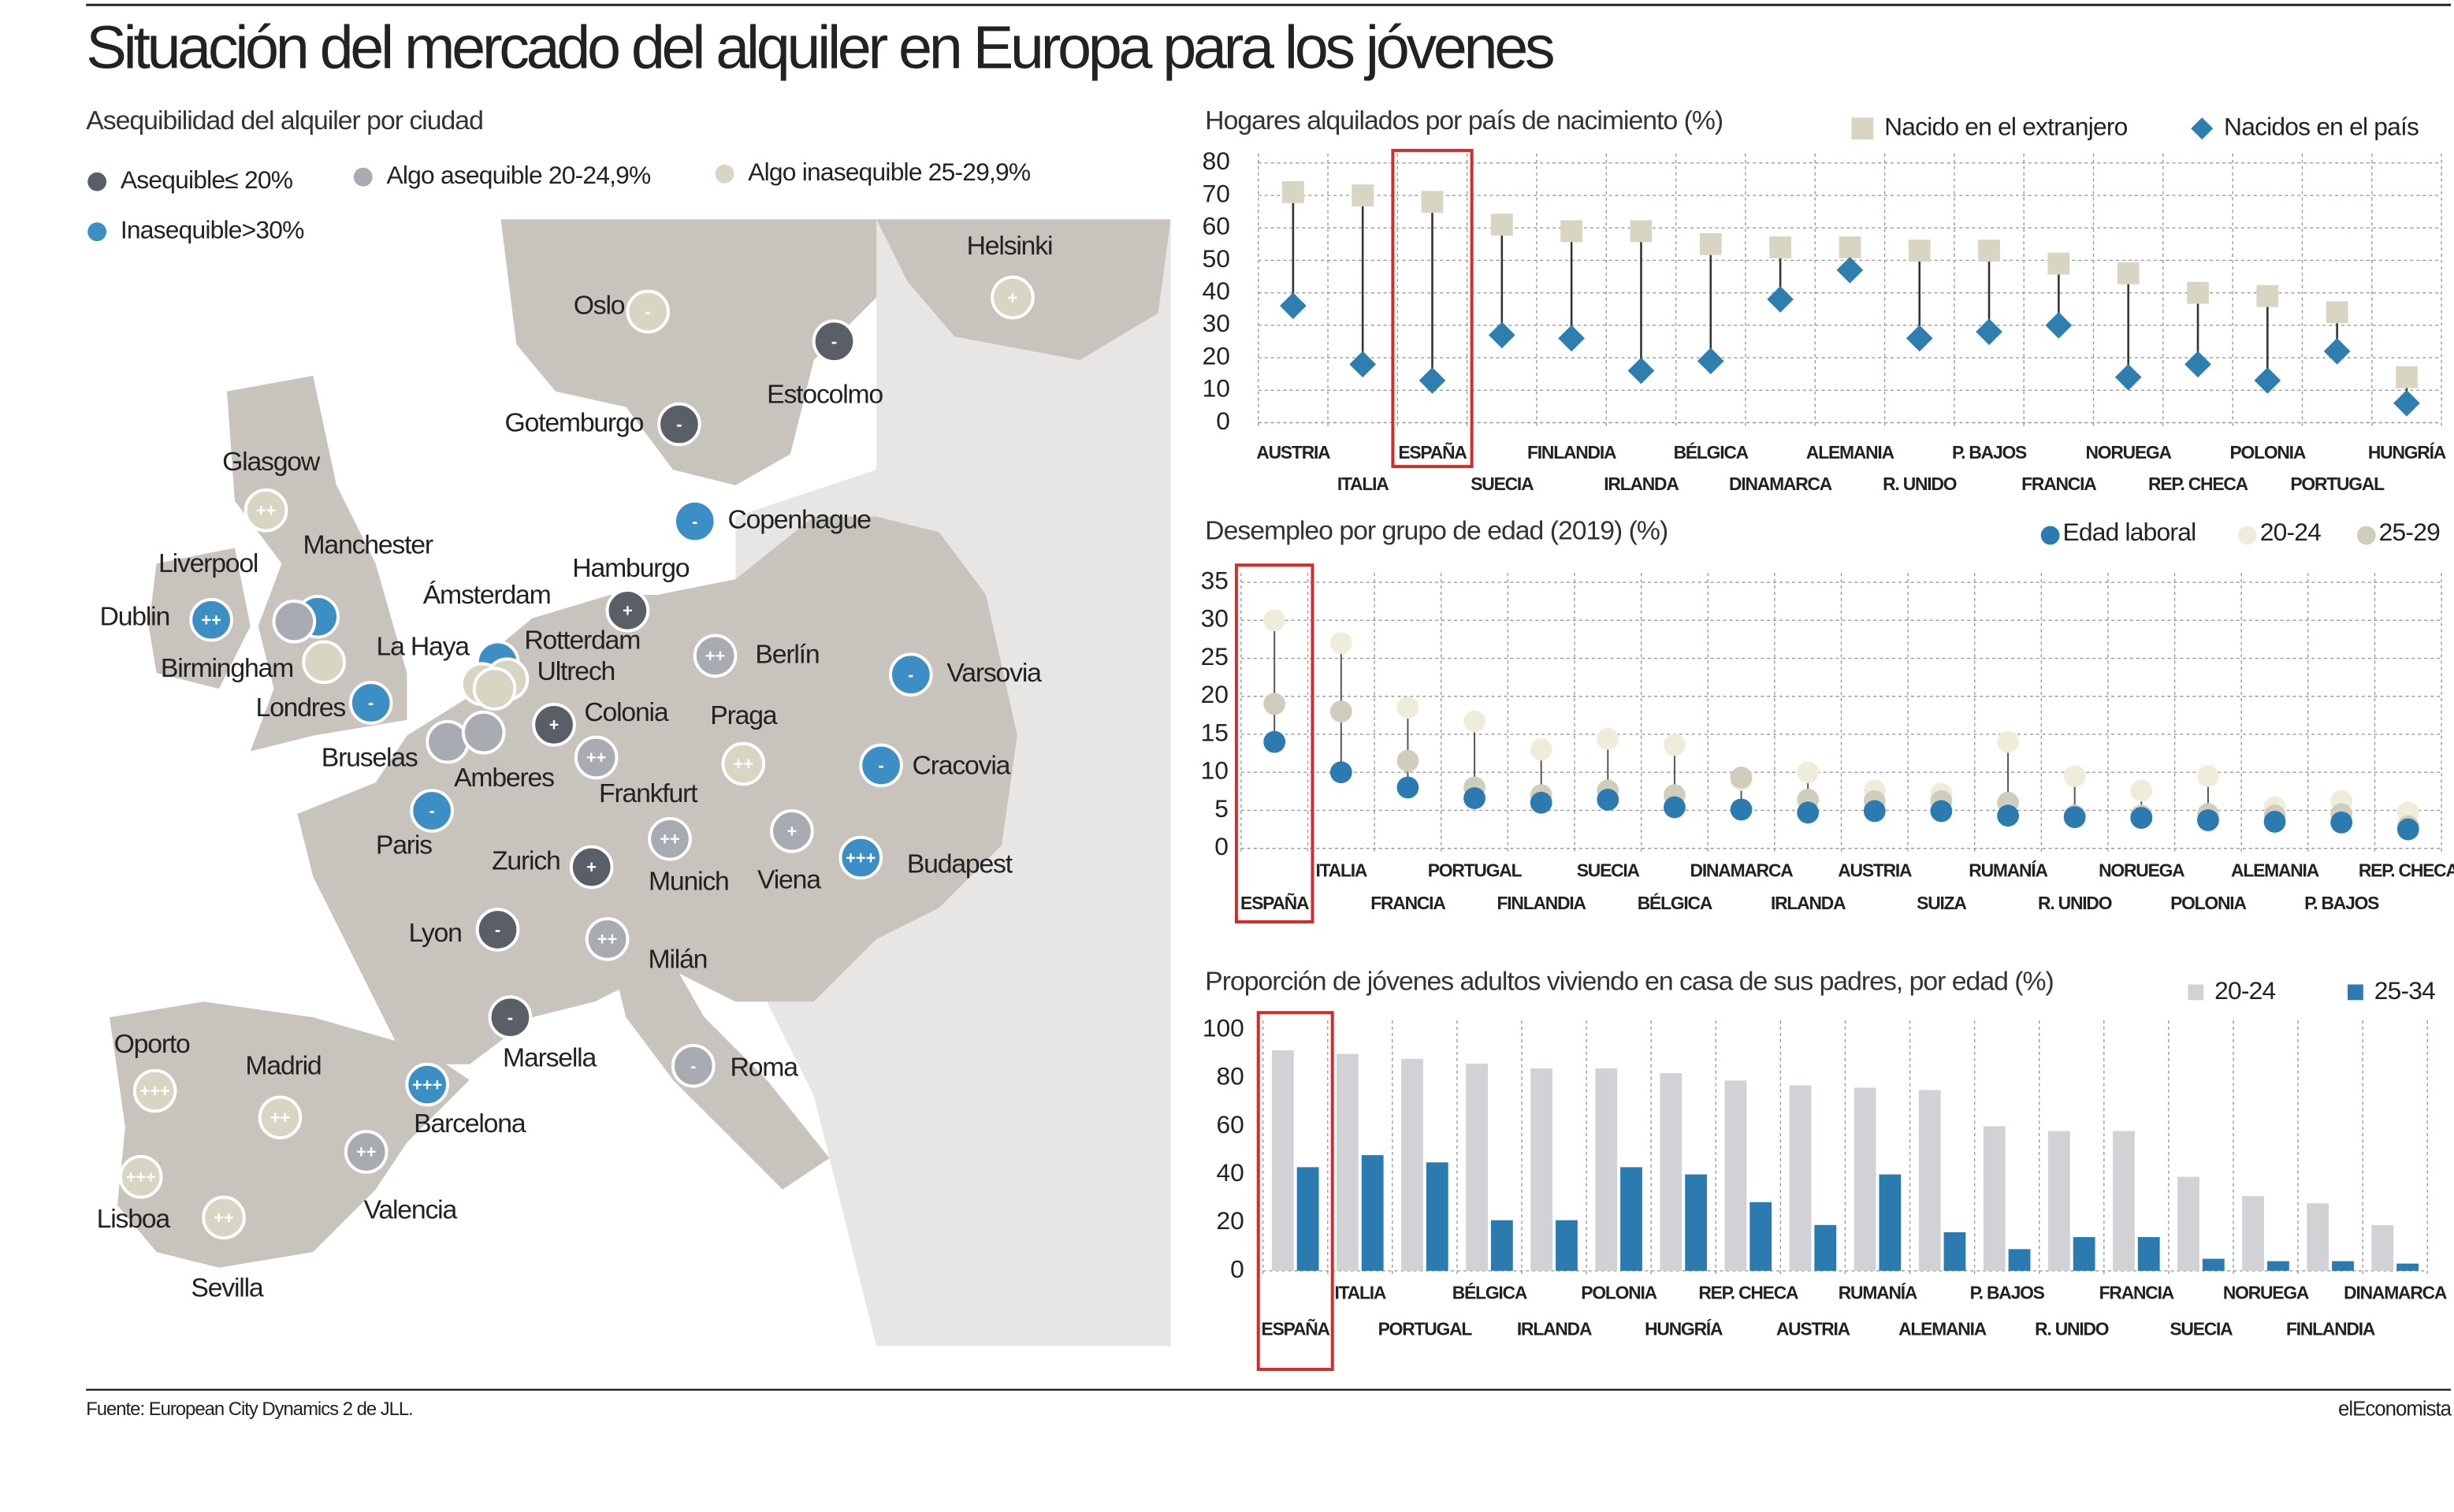 The image size is (2454, 1512). What do you see at coordinates (2208, 903) in the screenshot?
I see `x-tick-label: POLONIA` at bounding box center [2208, 903].